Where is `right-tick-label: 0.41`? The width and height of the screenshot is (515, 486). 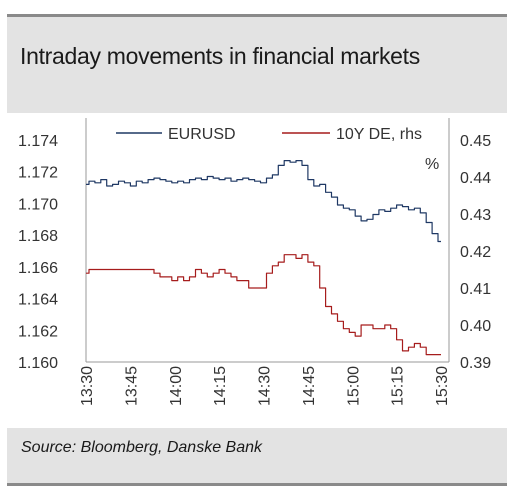
right-tick-label: 0.41 is located at coordinates (475, 289).